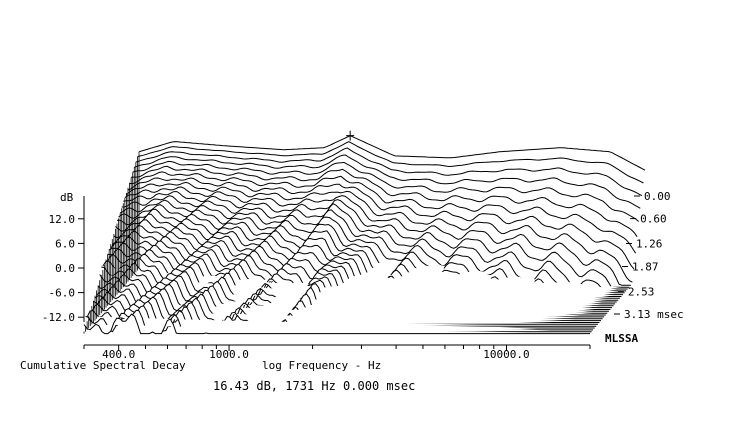 This screenshot has width=750, height=442. What do you see at coordinates (229, 354) in the screenshot?
I see `x-tick-label: 1000.0` at bounding box center [229, 354].